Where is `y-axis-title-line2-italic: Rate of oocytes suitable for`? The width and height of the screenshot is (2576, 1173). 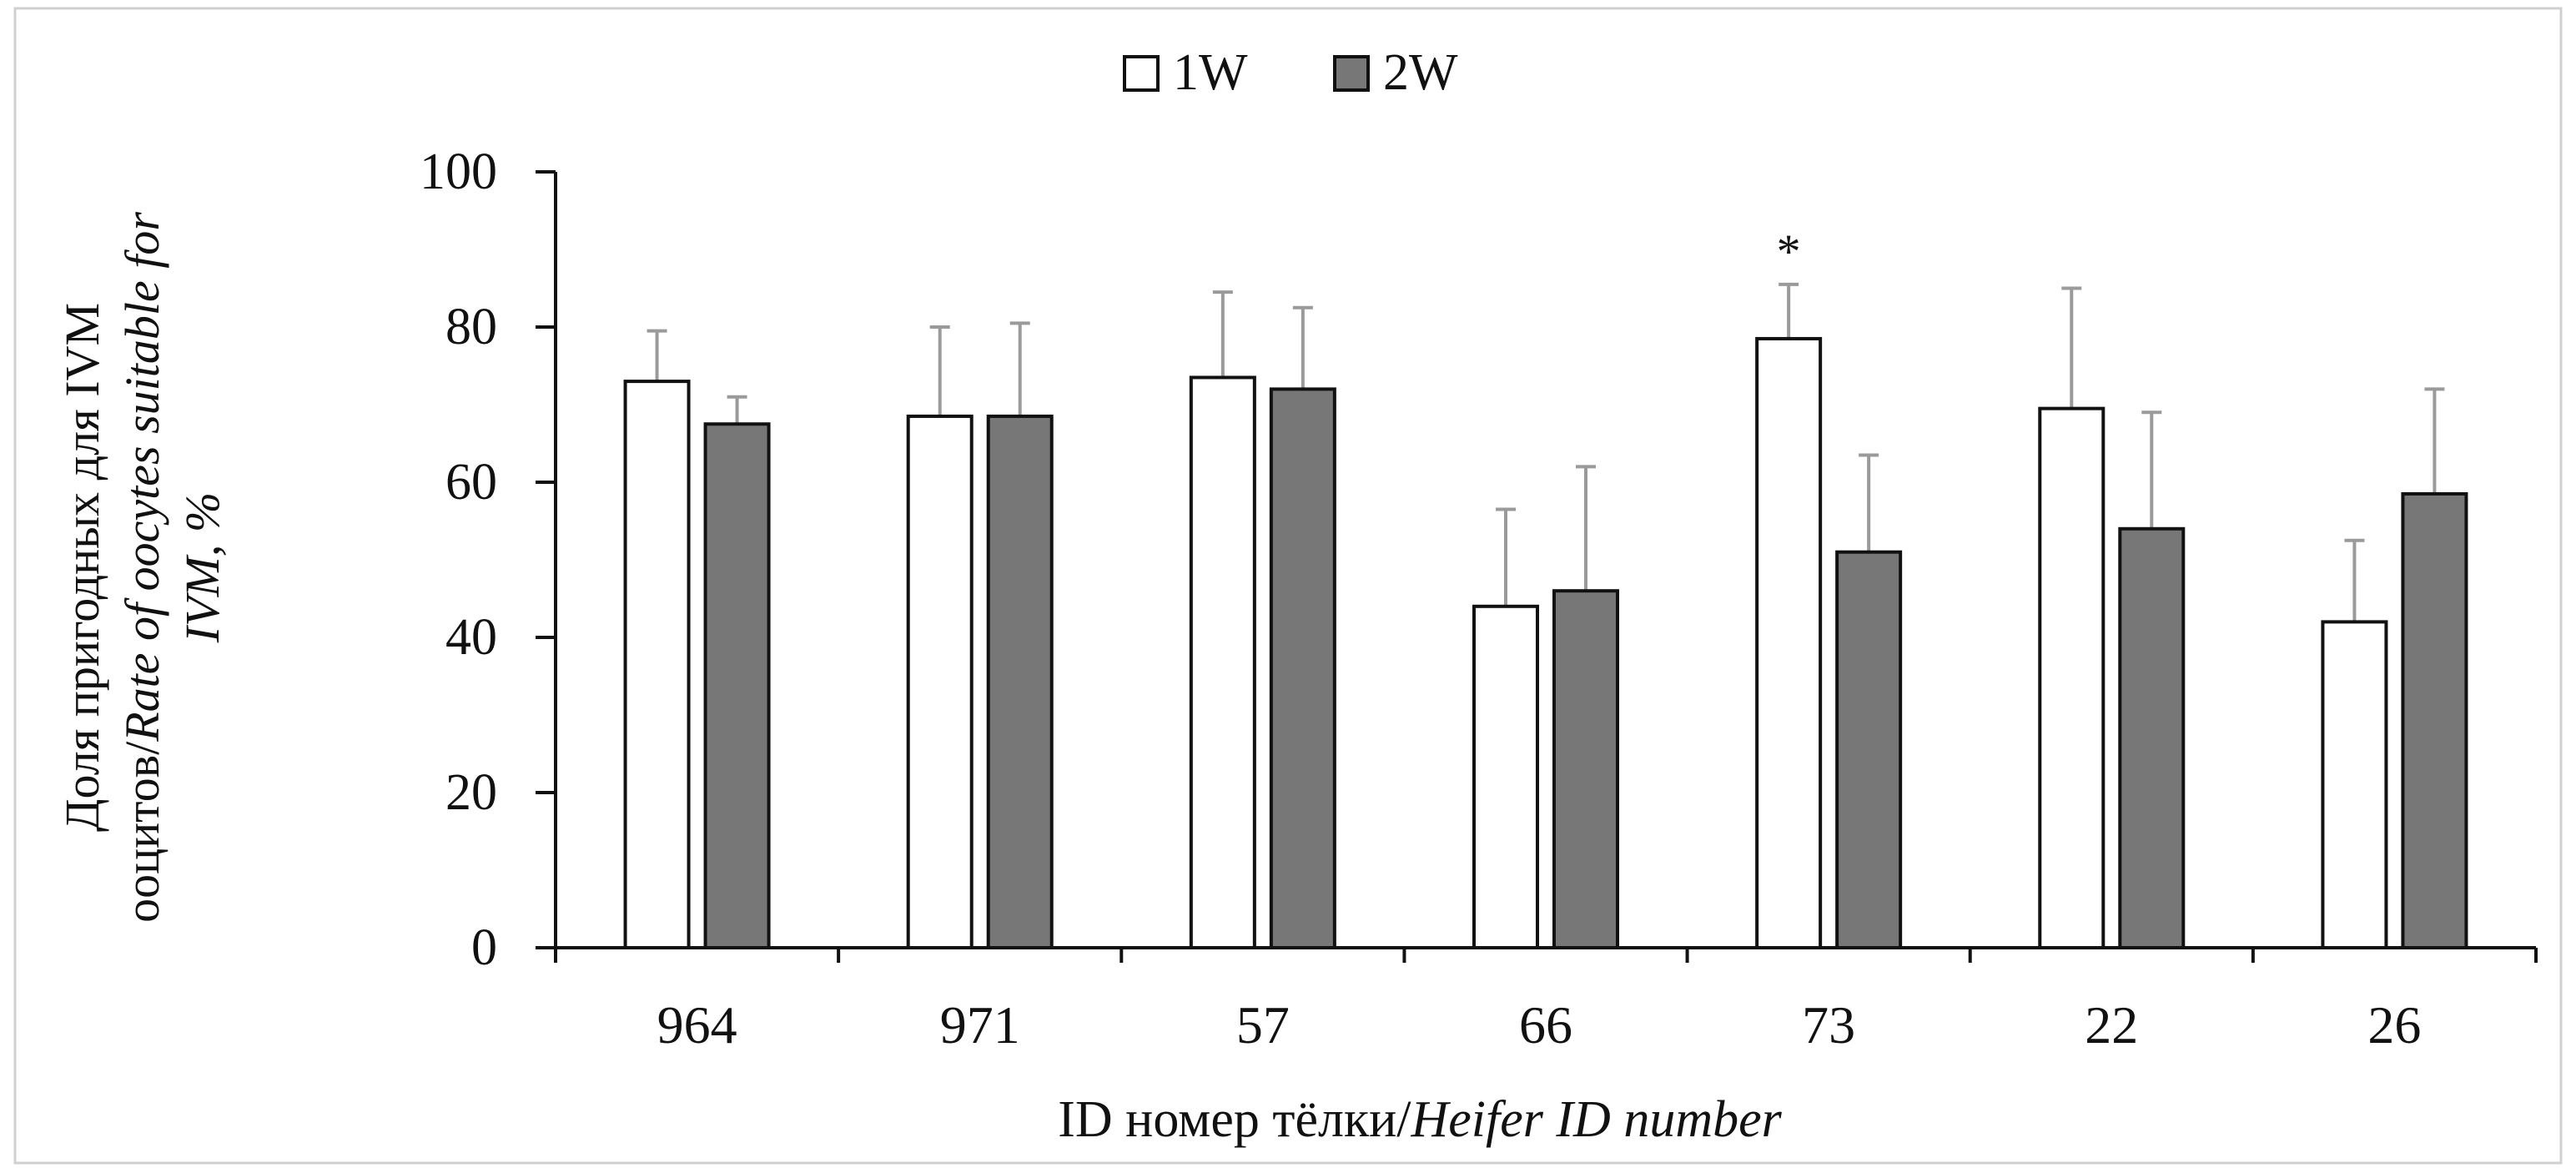
y-axis-title-line2-italic: Rate of oocytes suitable for is located at coordinates (142, 477).